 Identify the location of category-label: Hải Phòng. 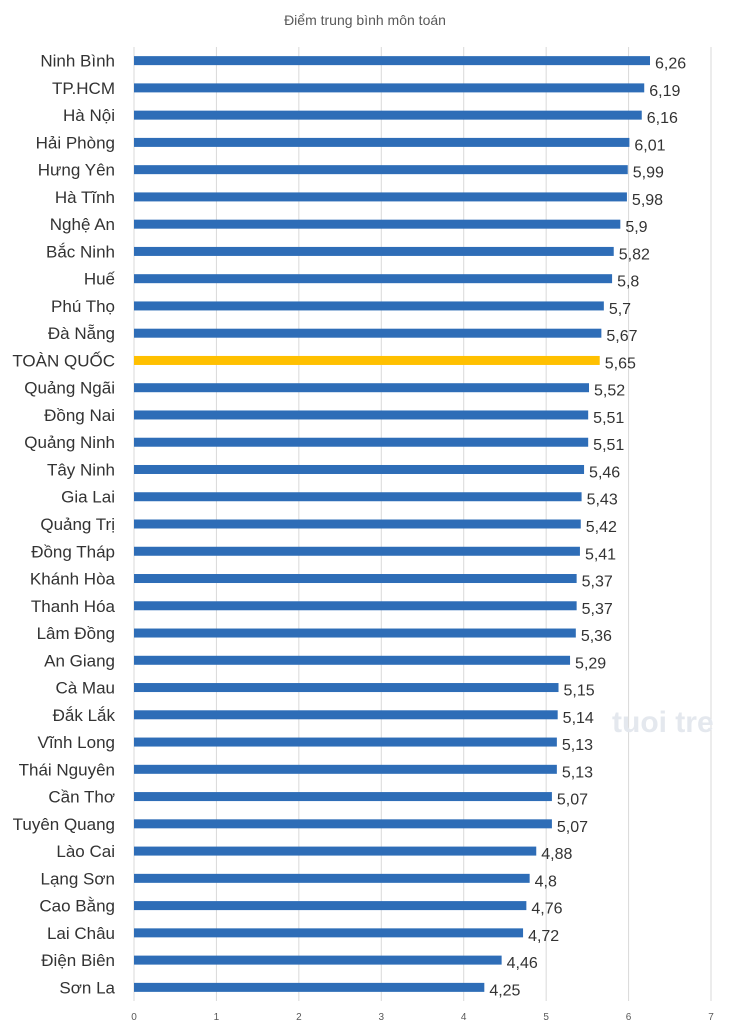
(75, 142).